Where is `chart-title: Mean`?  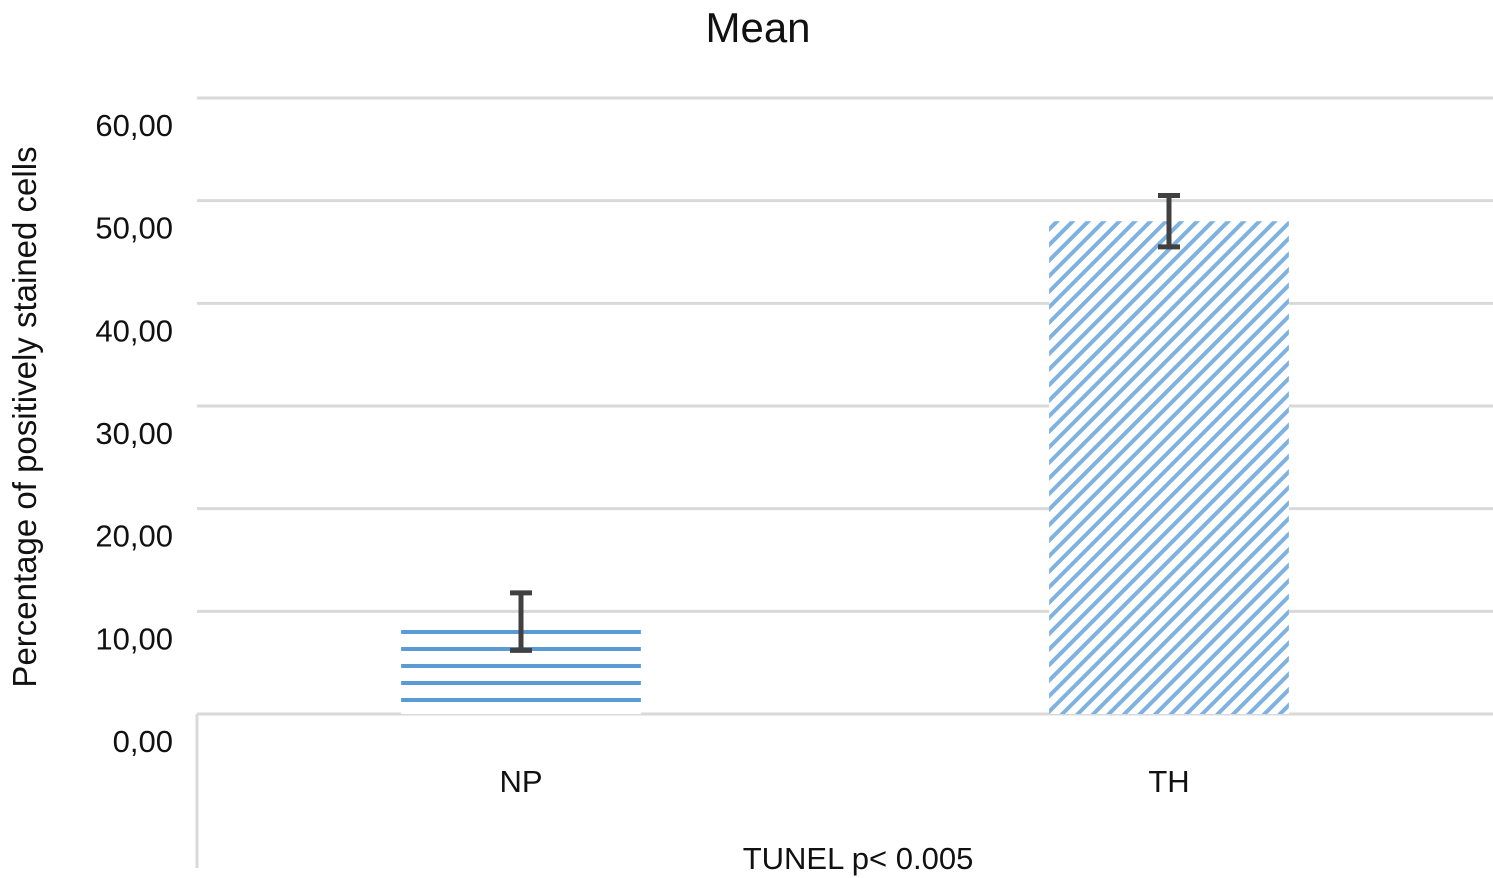 chart-title: Mean is located at coordinates (757, 27).